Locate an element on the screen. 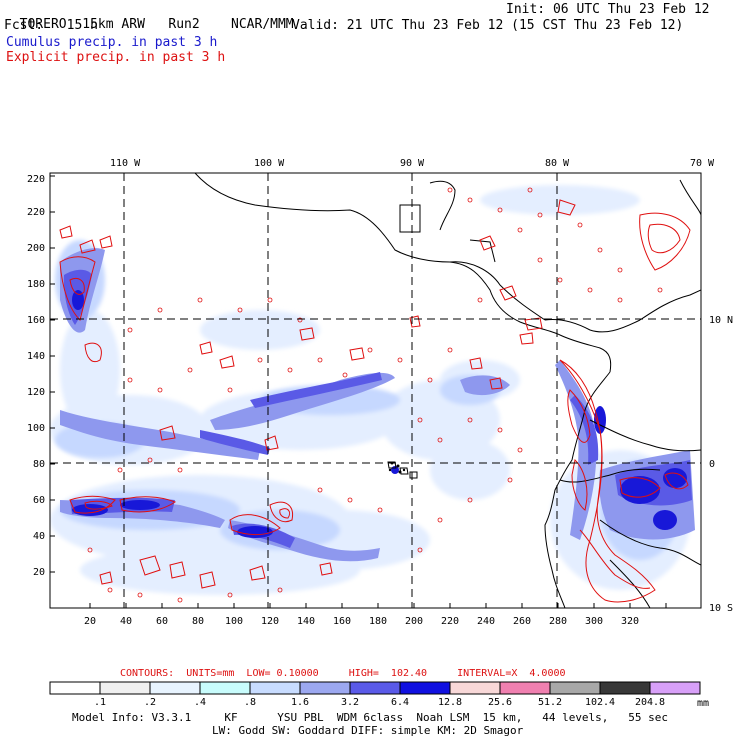 The image size is (740, 740). x-tick: 280 is located at coordinates (558, 621).